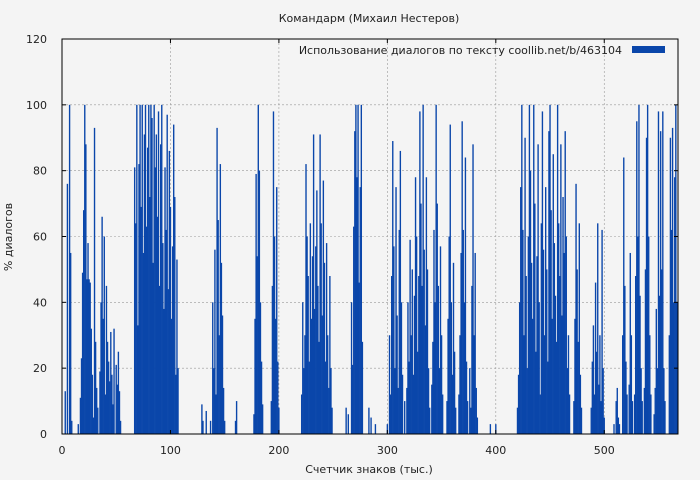 This screenshot has height=480, width=700. Describe the element at coordinates (170, 450) in the screenshot. I see `x-tick-label: 100` at that location.